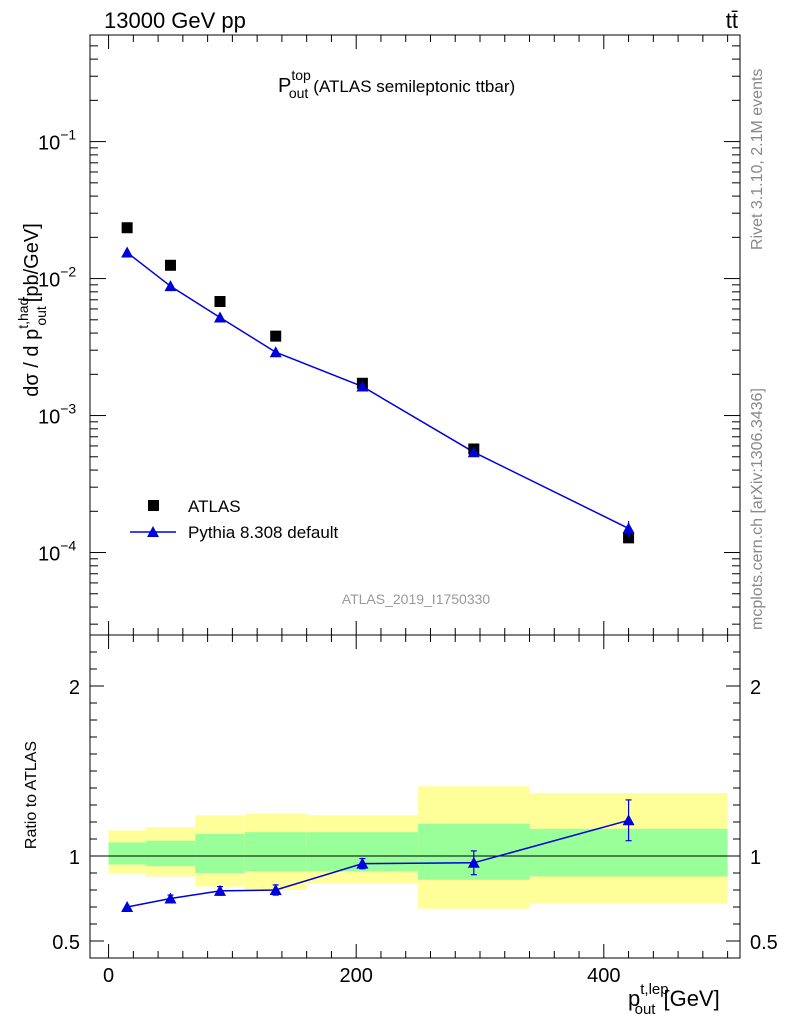  Describe the element at coordinates (284, 86) in the screenshot. I see `title-main: P` at that location.